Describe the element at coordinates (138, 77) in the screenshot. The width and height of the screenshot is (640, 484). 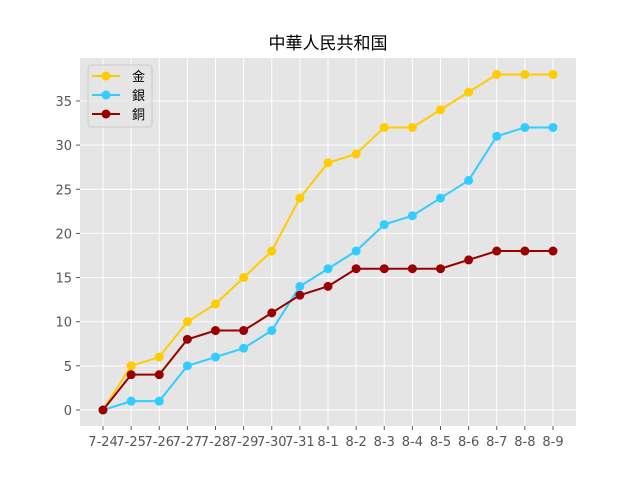
I see `legend-label: 金` at that location.